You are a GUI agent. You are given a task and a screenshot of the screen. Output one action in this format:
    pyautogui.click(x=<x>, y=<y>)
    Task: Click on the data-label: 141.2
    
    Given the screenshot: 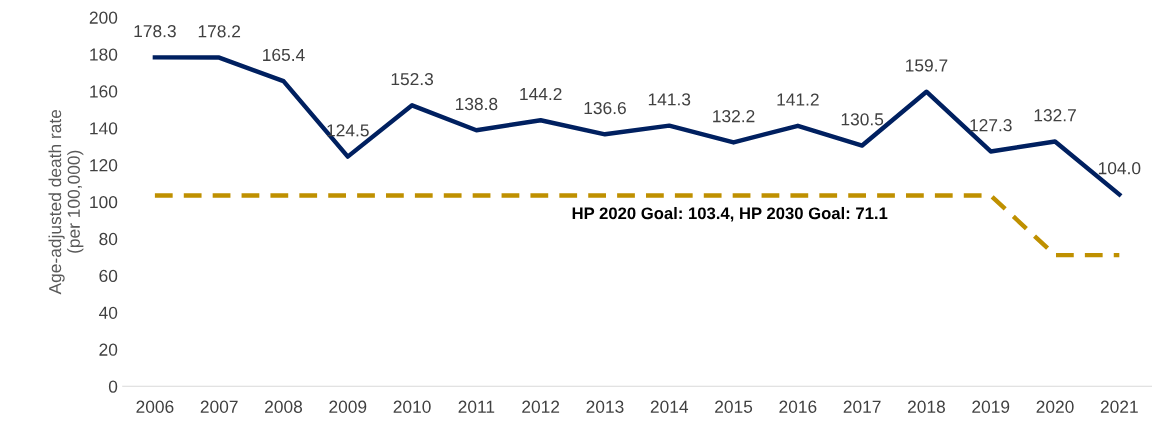 What is the action you would take?
    pyautogui.click(x=798, y=99)
    